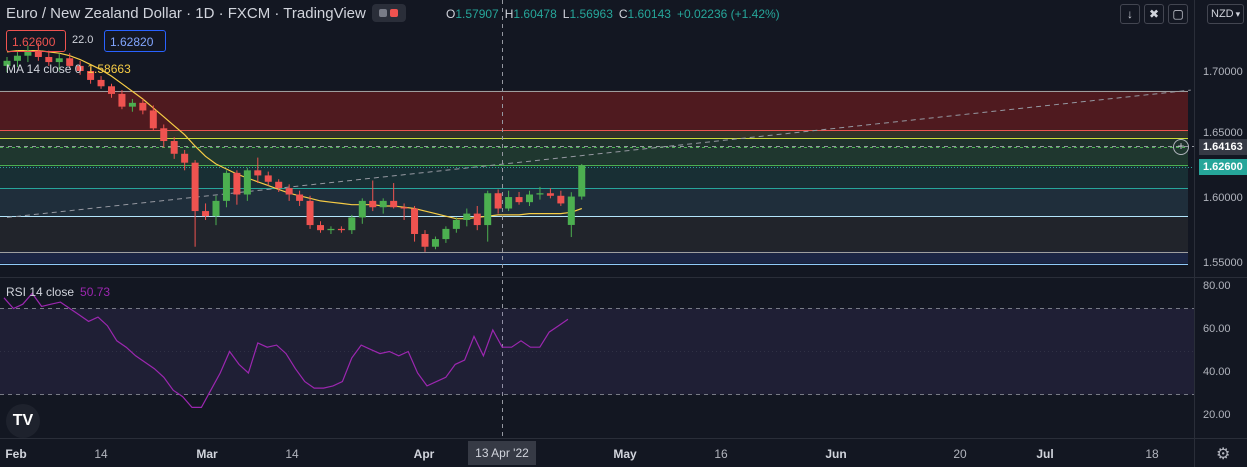  Describe the element at coordinates (207, 454) in the screenshot. I see `time-axis-label: Mar` at that location.